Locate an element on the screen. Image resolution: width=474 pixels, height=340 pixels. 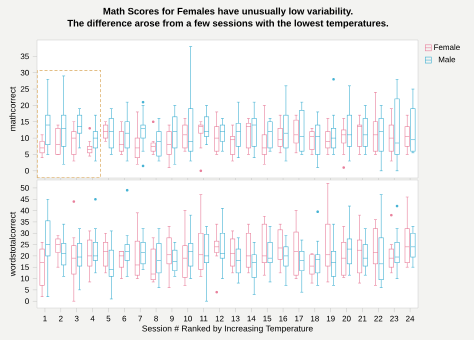
x-axis-title: Session # Ranked by Increasing Temperature is located at coordinates (227, 329).